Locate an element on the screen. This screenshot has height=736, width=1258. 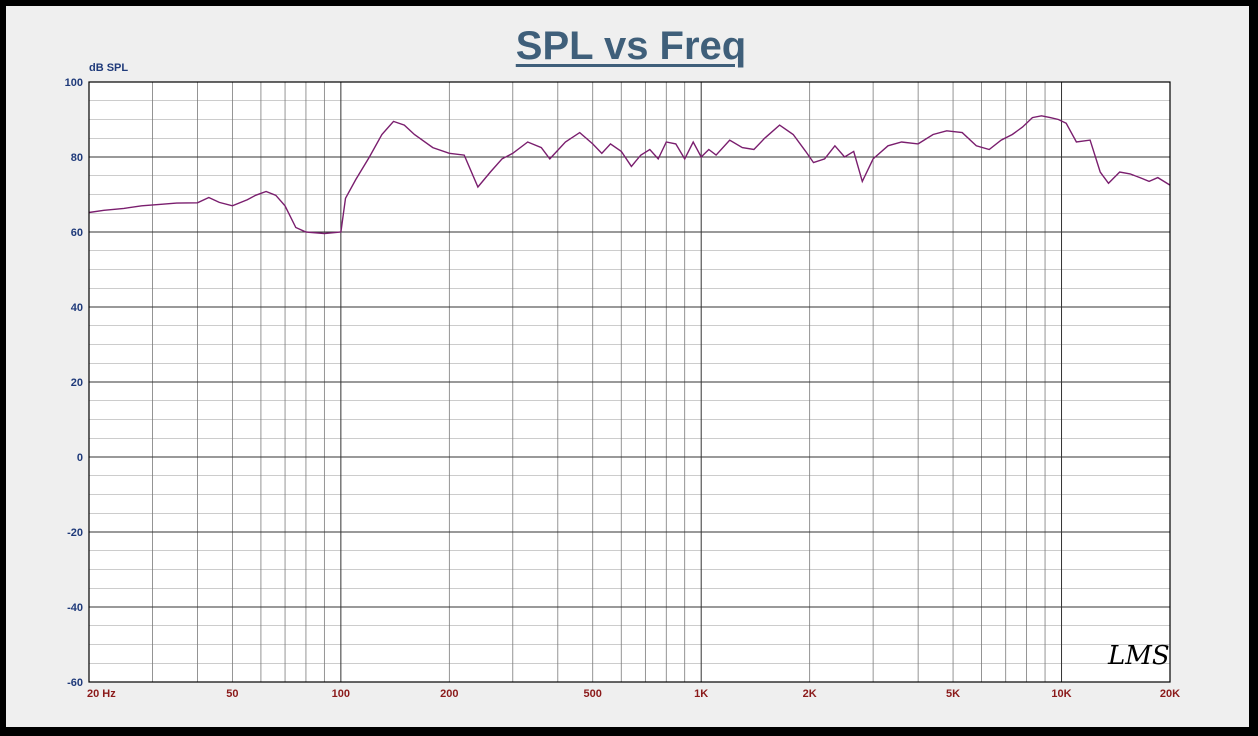
chart-title: SPL vs Freq is located at coordinates (631, 46).